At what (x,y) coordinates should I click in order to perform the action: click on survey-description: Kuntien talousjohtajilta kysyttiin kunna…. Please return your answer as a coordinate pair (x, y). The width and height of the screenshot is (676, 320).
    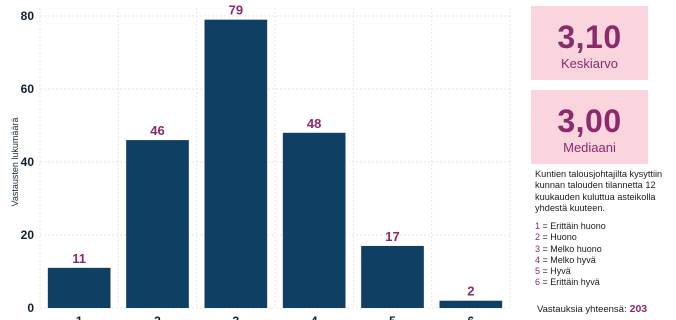
    Looking at the image, I should click on (599, 191).